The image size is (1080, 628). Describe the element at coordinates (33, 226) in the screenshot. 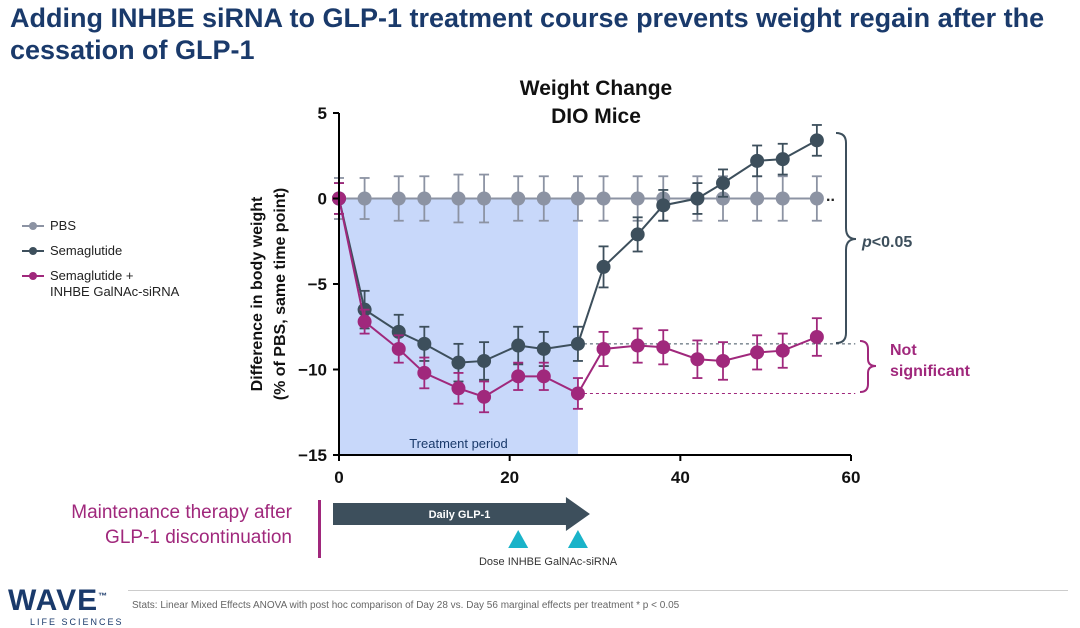

I see `legend-swatch-pbs` at that location.